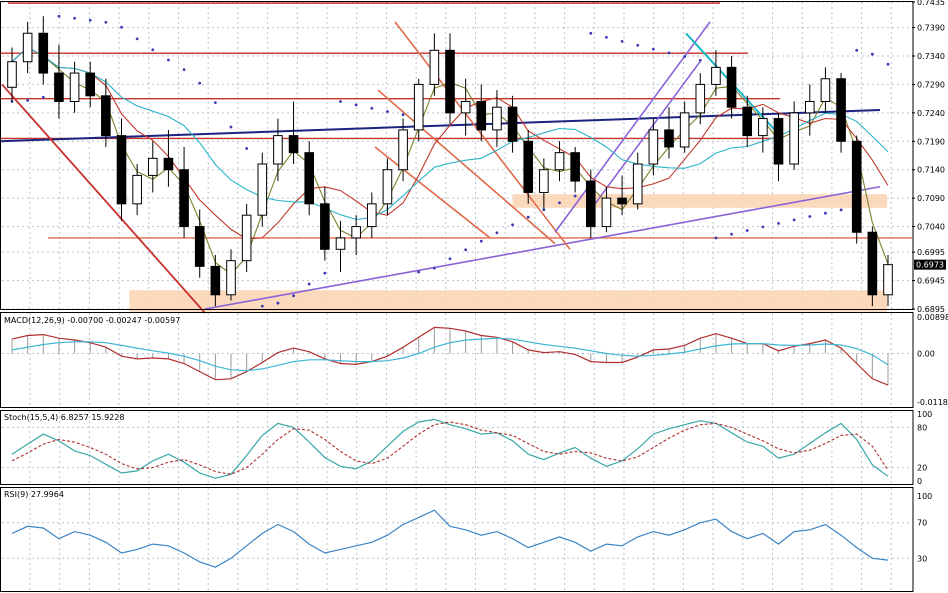 The image size is (948, 593). I want to click on channel-upper, so click(482, 135).